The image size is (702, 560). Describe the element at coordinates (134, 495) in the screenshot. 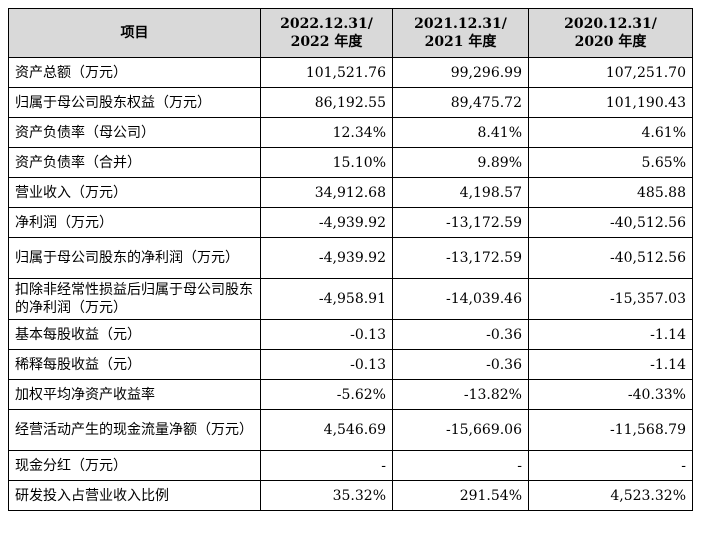

I see `row-label: 研发投入占营业收入比例` at that location.